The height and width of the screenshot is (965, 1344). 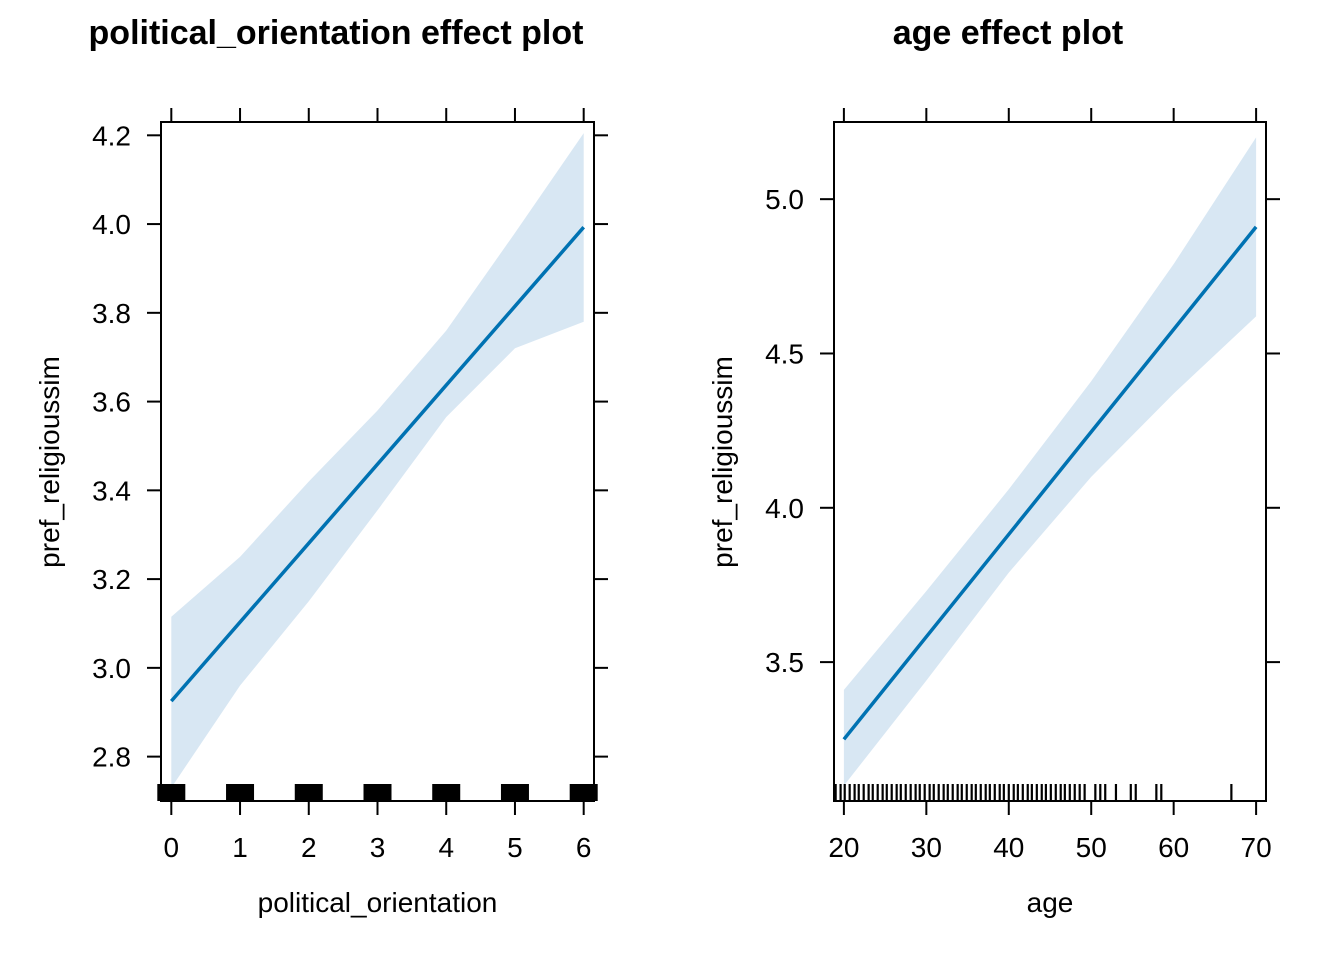 What do you see at coordinates (1091, 847) in the screenshot?
I see `x-tick-label: 50` at bounding box center [1091, 847].